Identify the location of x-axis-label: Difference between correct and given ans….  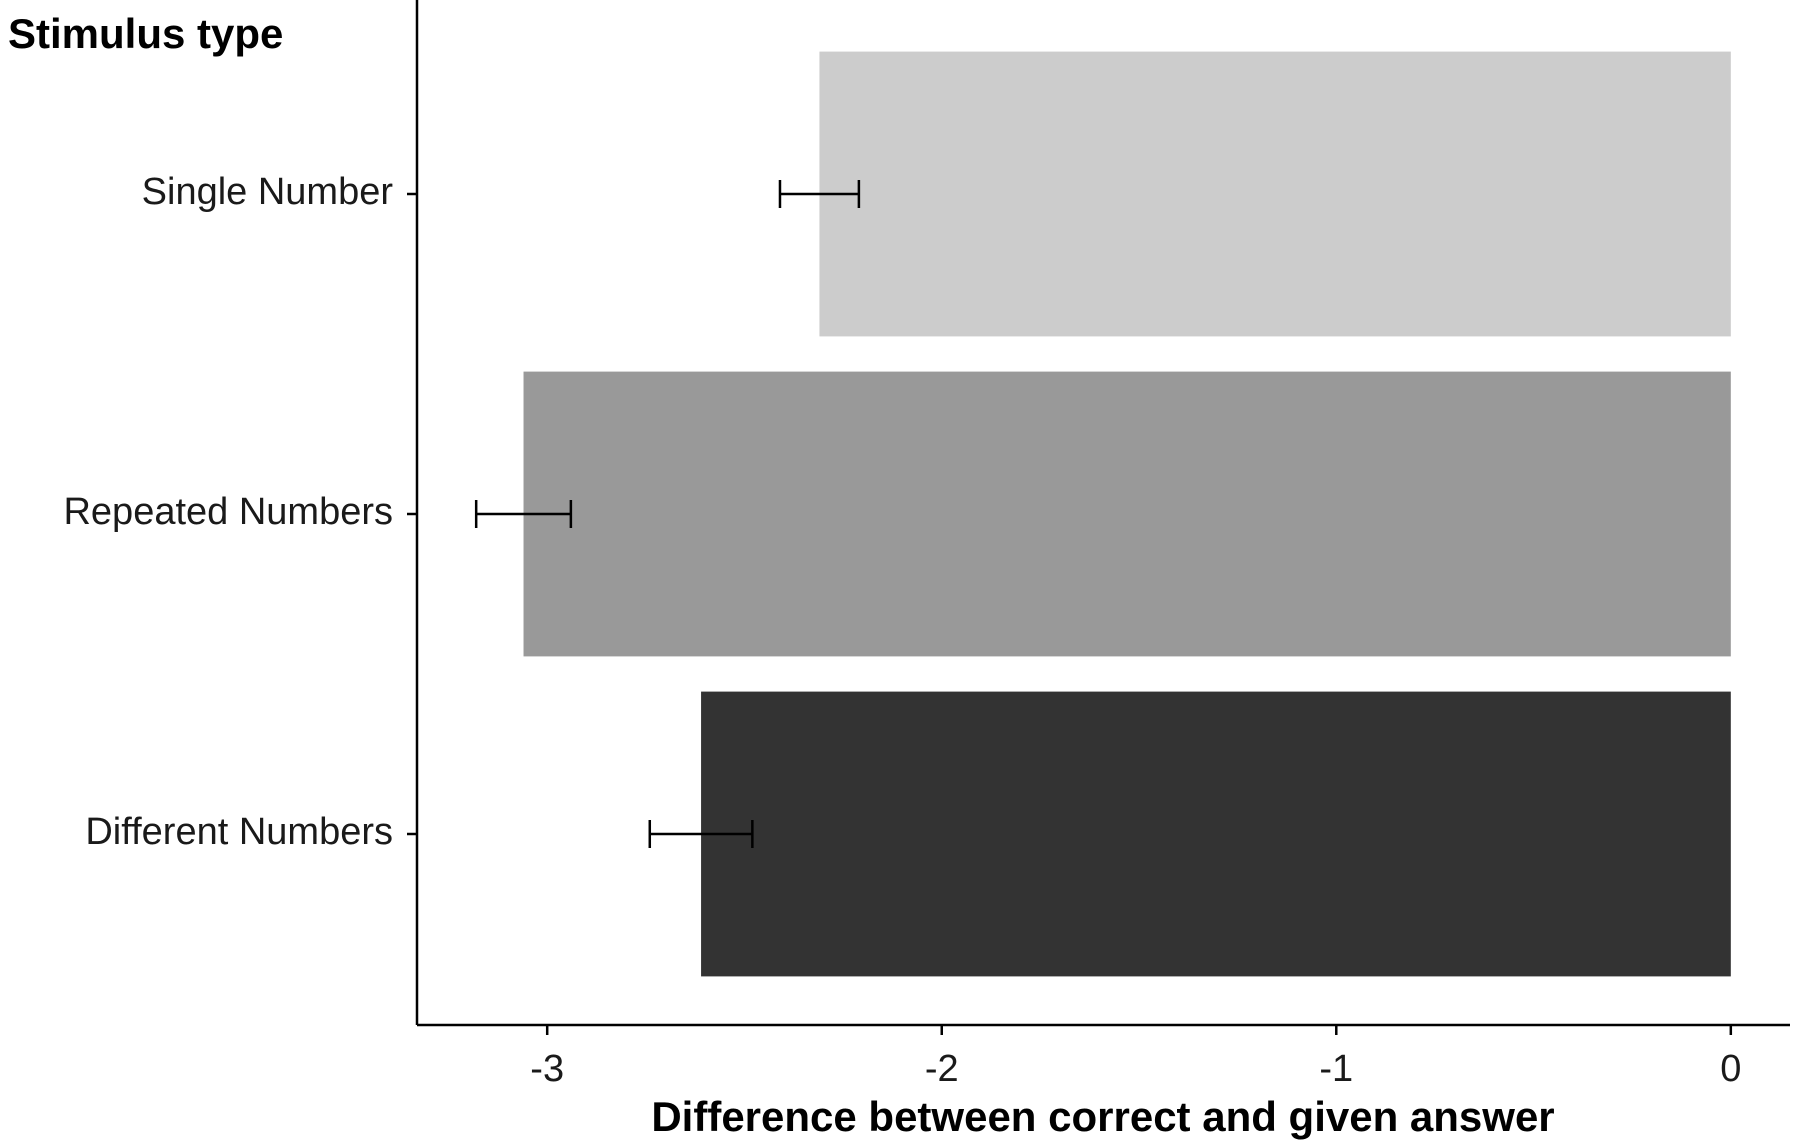
(1102, 1116).